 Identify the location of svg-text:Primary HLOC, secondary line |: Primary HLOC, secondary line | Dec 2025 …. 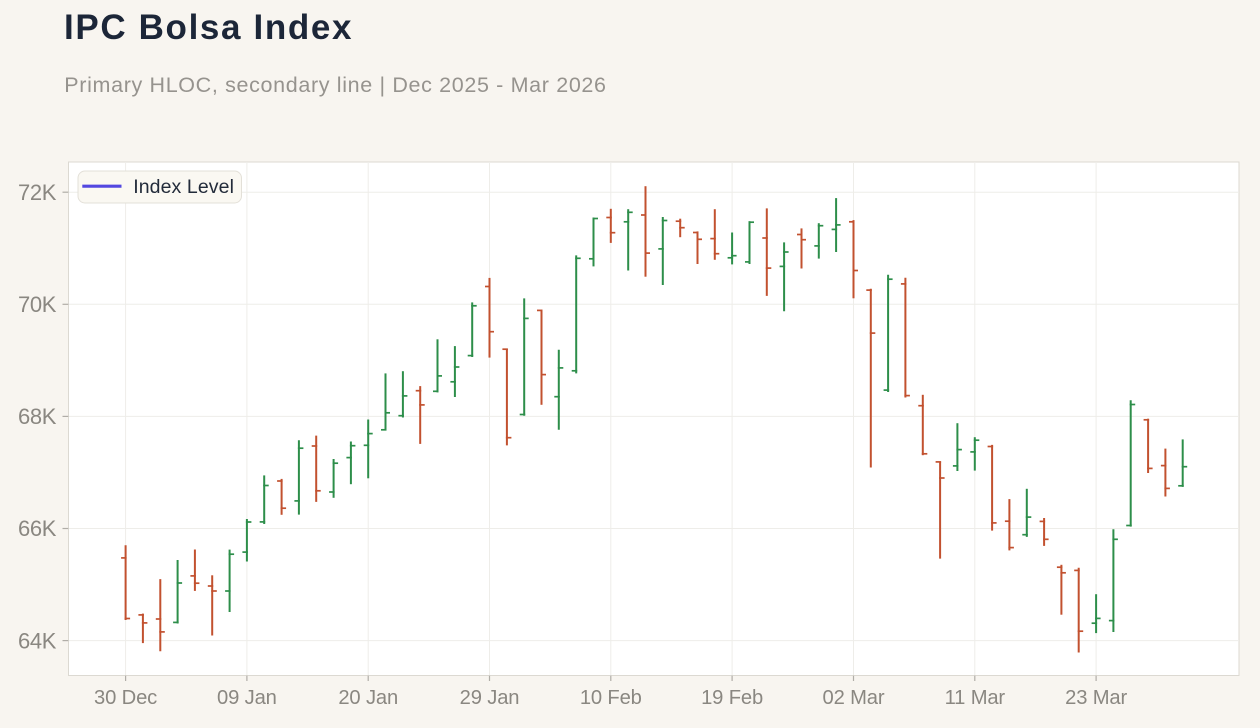
(335, 85).